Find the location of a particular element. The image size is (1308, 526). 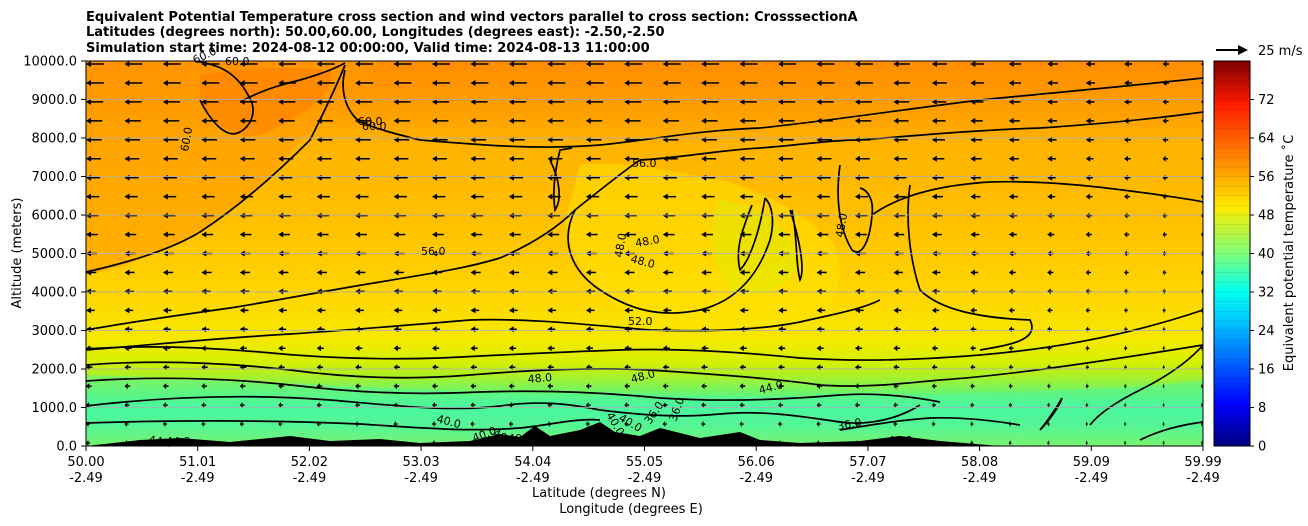

quiver-key-label: 25 m/s is located at coordinates (1280, 51).